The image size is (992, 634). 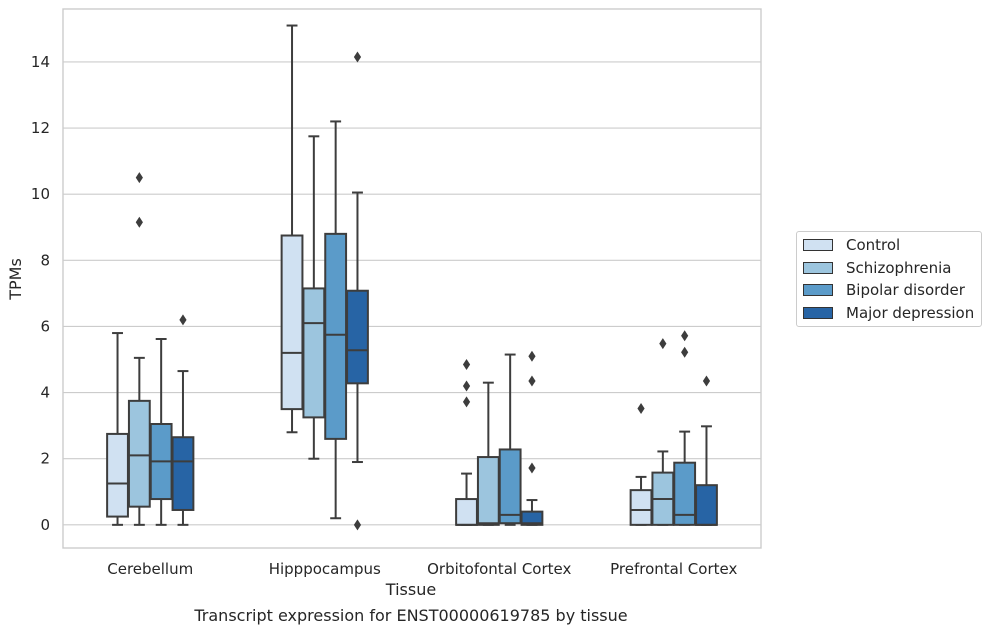 I want to click on legend-label-control: Control, so click(x=873, y=245).